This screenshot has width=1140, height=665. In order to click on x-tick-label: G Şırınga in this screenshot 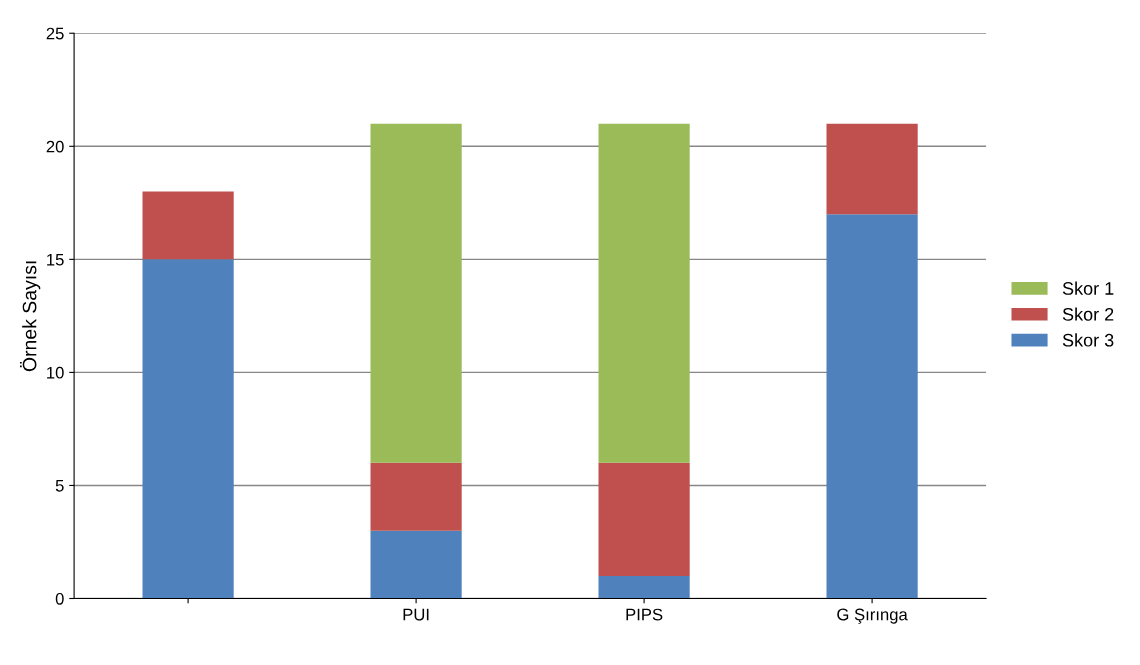, I will do `click(872, 616)`.